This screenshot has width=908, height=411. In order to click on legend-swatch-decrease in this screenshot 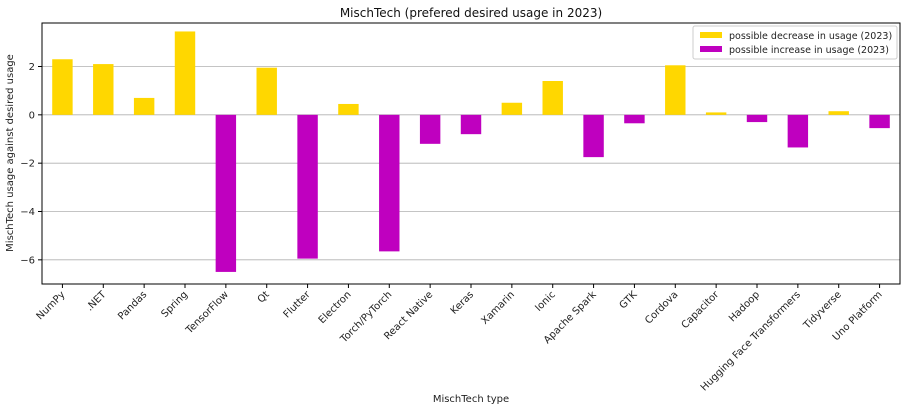, I will do `click(711, 35)`.